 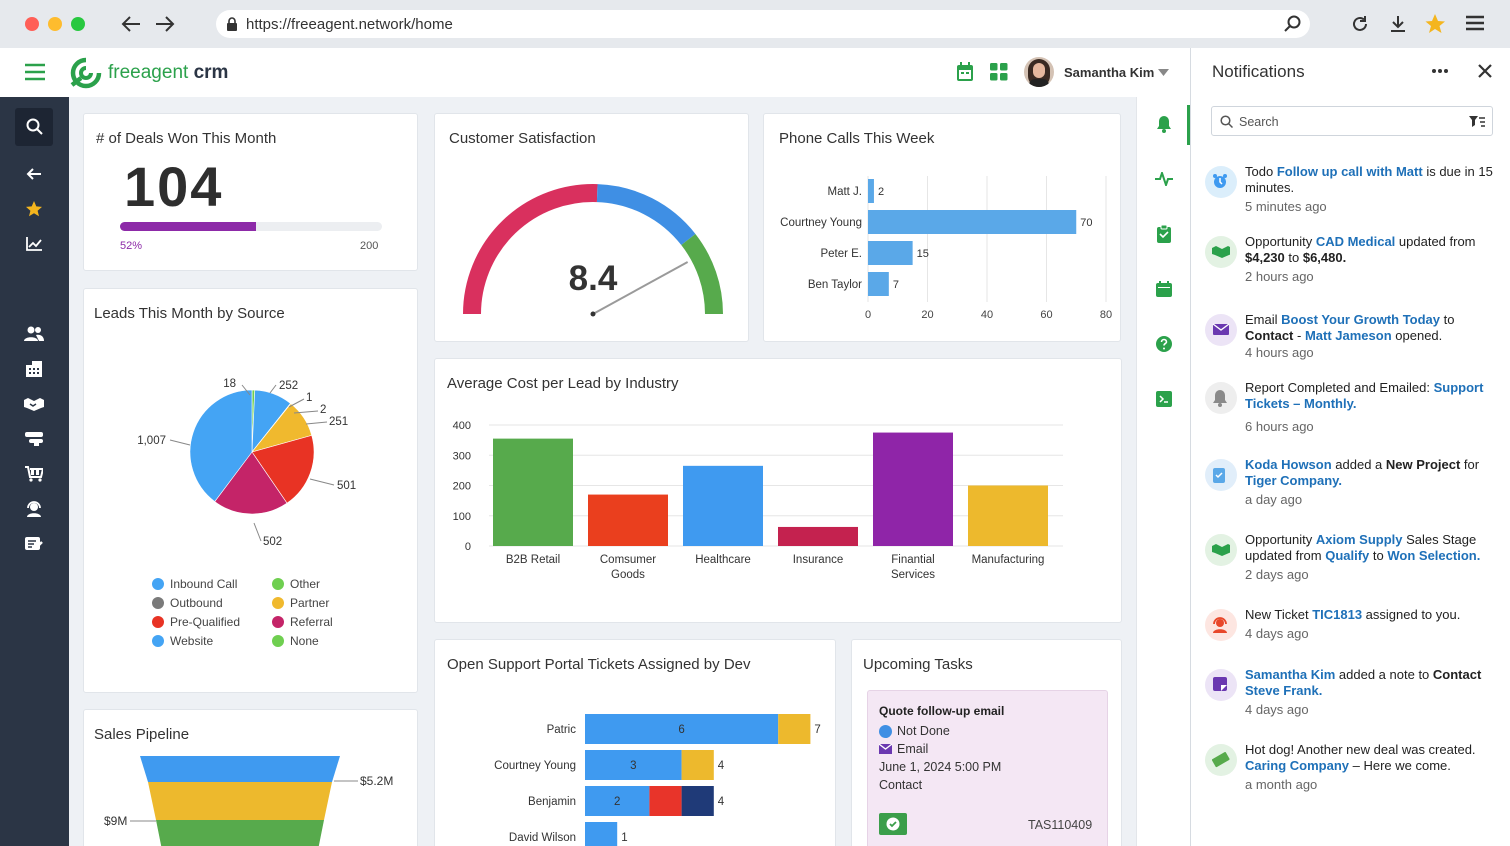 What do you see at coordinates (913, 749) in the screenshot?
I see `task-type: Email` at bounding box center [913, 749].